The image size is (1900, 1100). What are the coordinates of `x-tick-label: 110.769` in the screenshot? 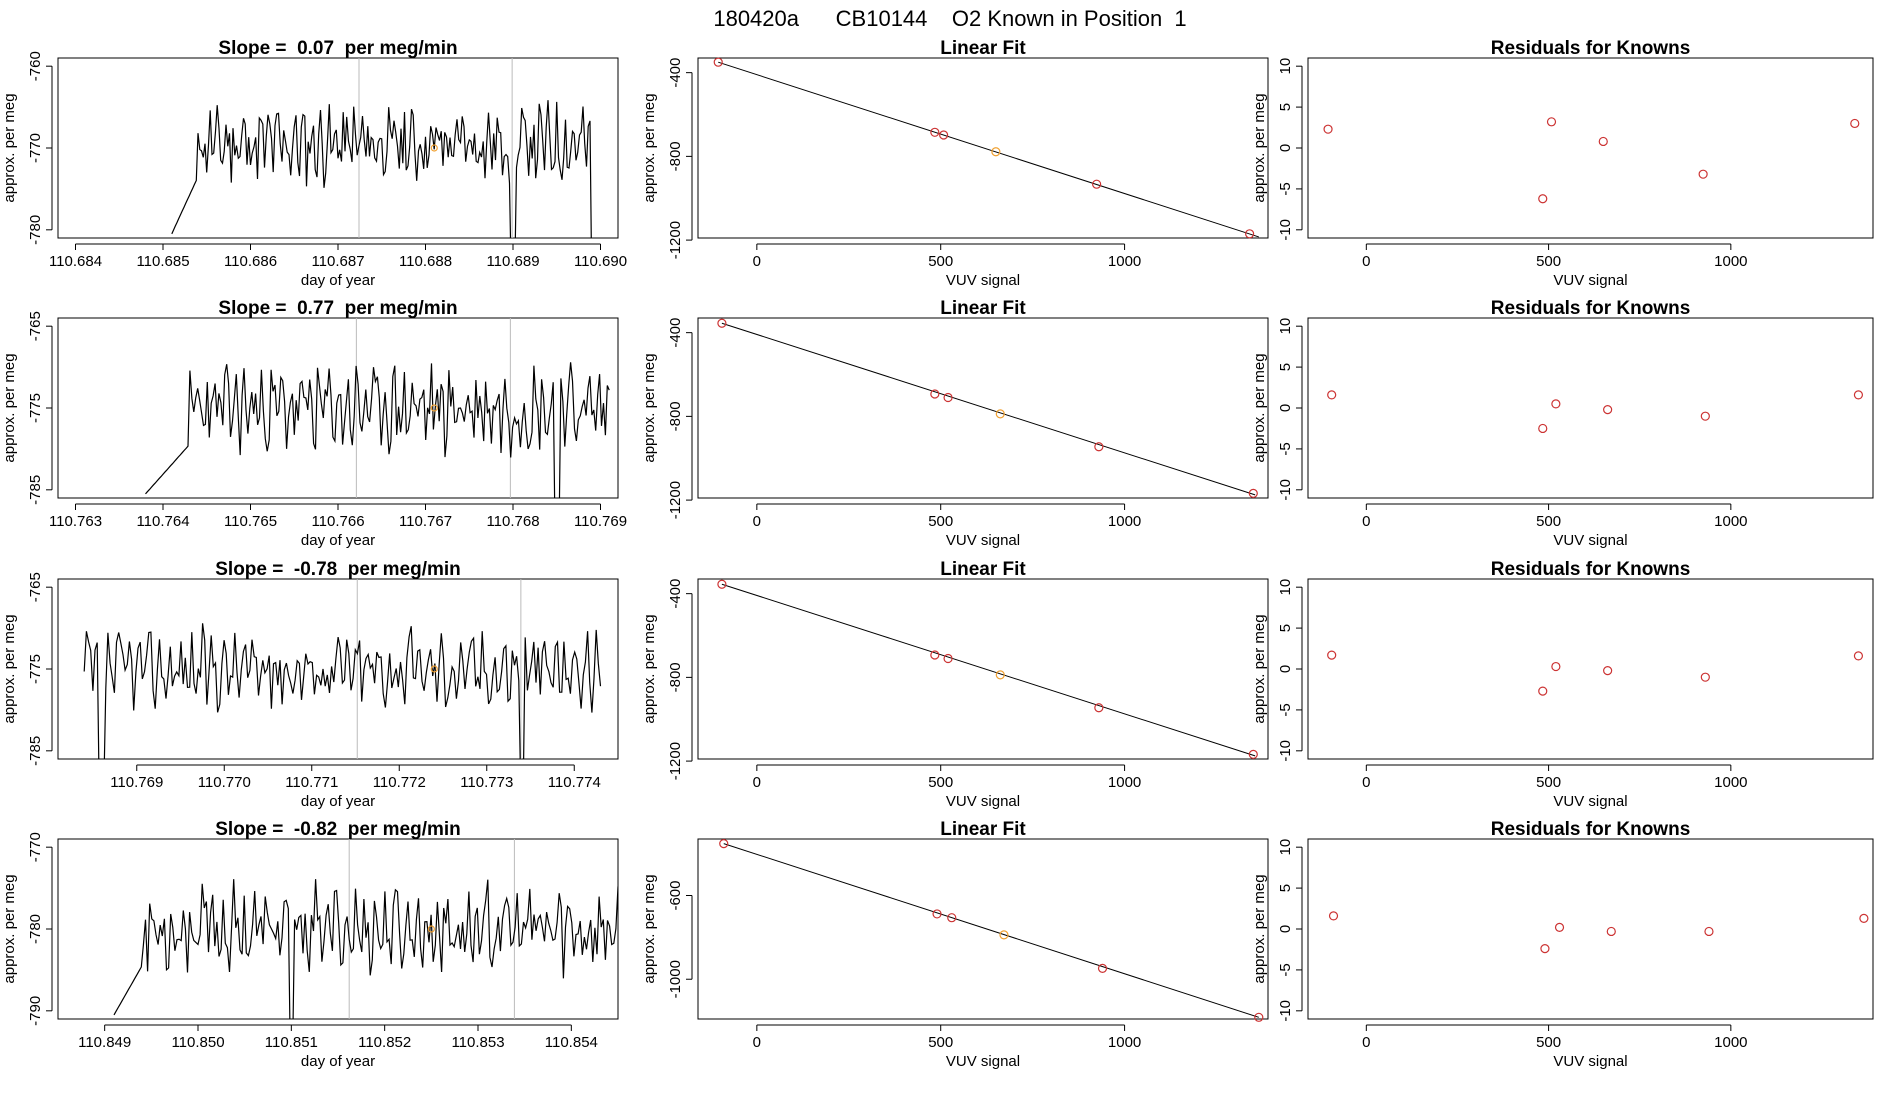 It's located at (600, 521).